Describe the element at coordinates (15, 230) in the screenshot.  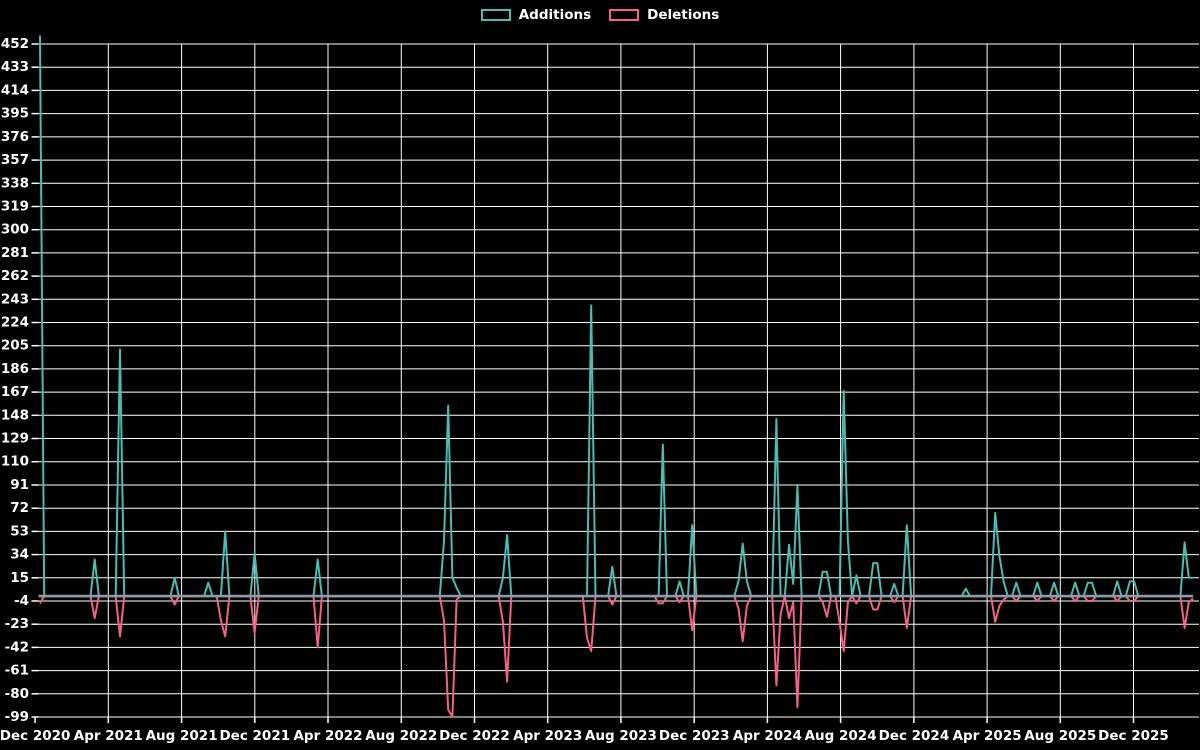
I see `y-tick-label: 300` at that location.